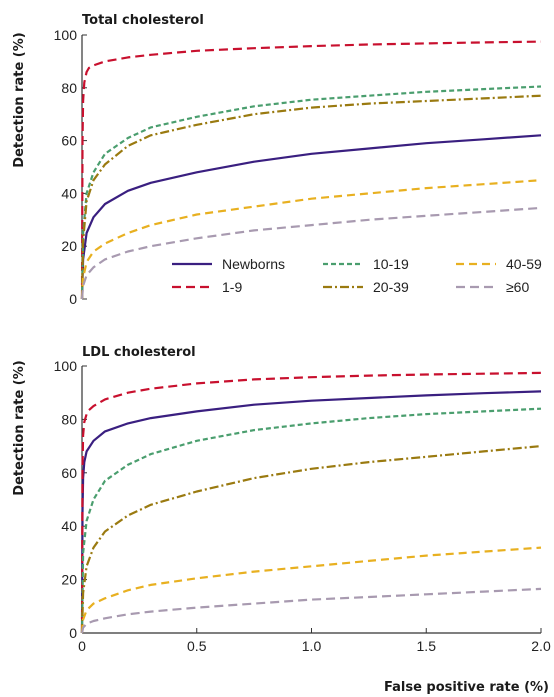  What do you see at coordinates (139, 352) in the screenshot?
I see `chart-title: LDL cholesterol` at bounding box center [139, 352].